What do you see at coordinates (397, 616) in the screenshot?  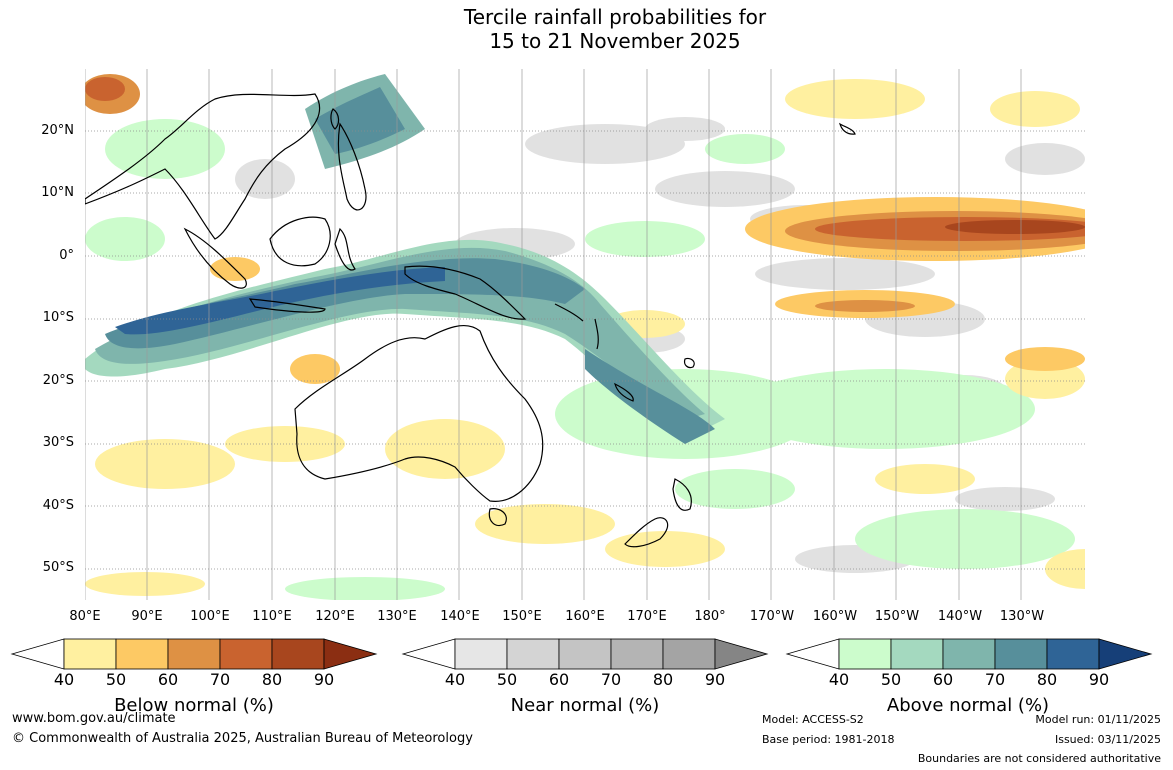 I see `lon-label: 130°E` at bounding box center [397, 616].